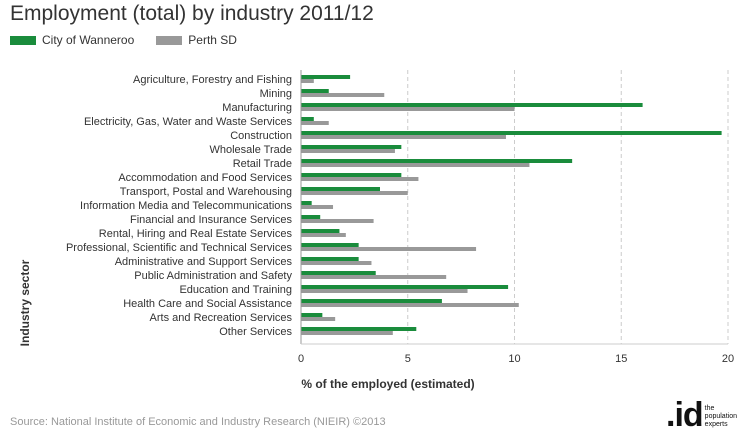 This screenshot has height=440, width=740. Describe the element at coordinates (196, 234) in the screenshot. I see `category-label-11: Rental, Hiring and Real Estate Services` at that location.